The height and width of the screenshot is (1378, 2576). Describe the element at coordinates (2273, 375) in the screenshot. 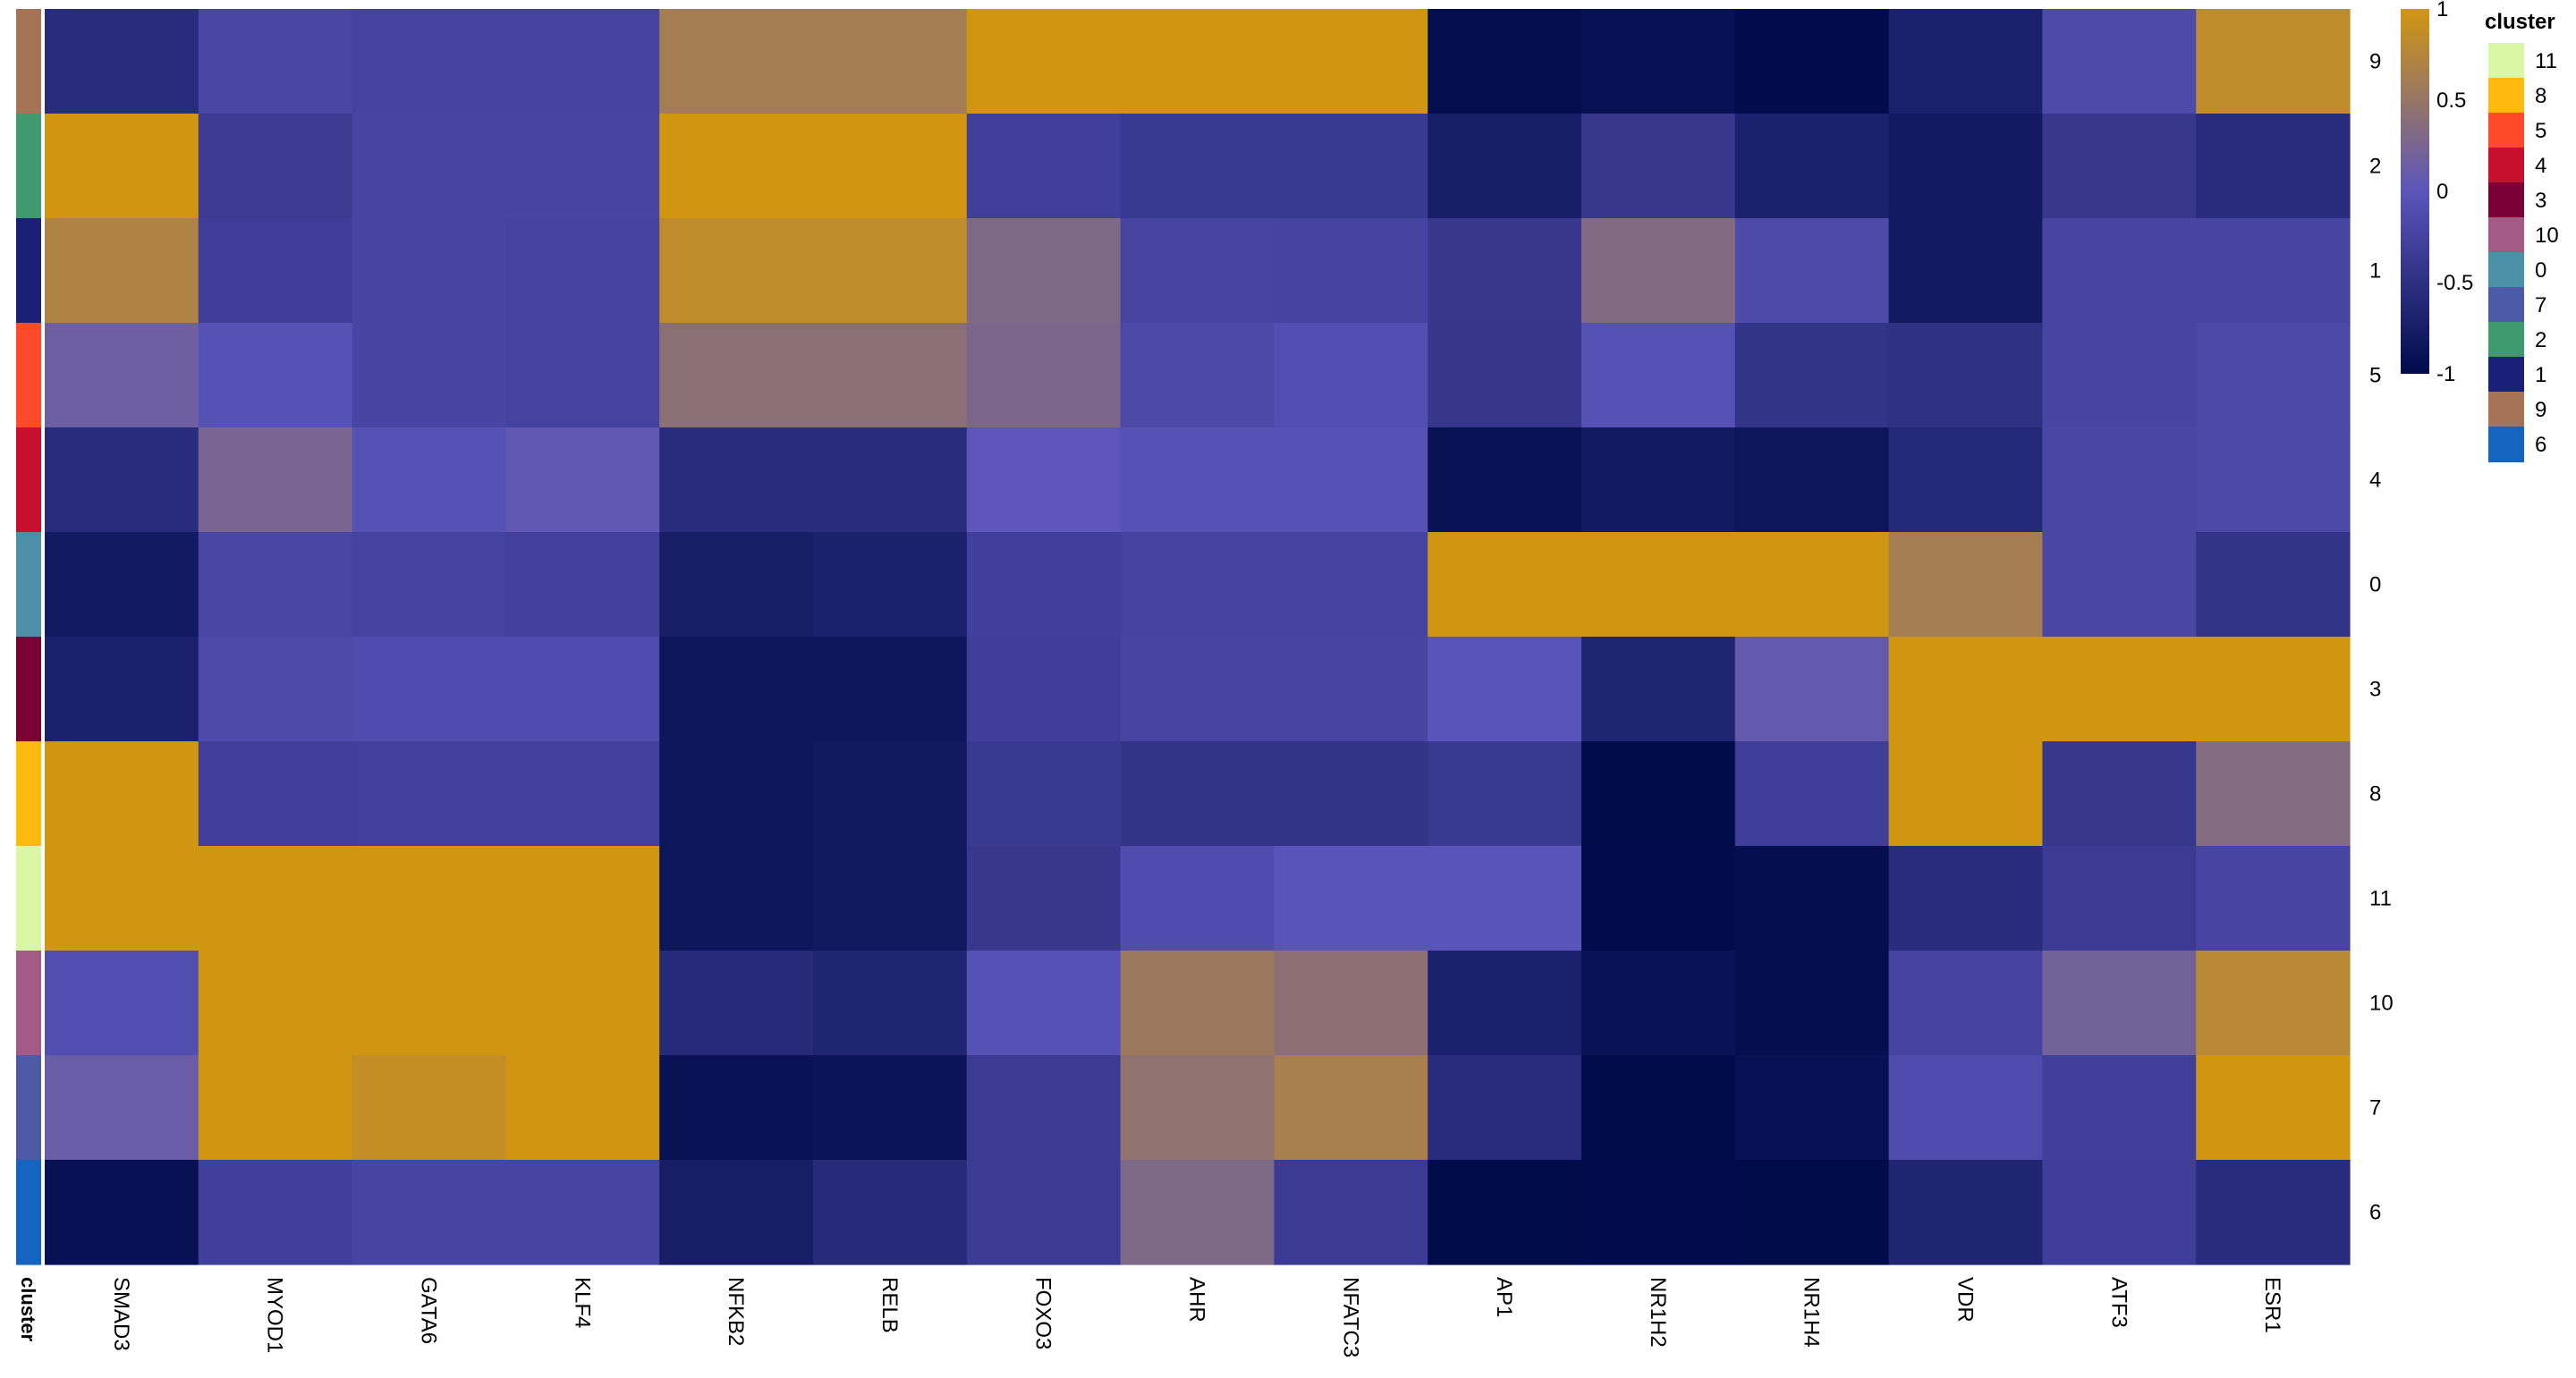

I see `heatmap-cell-5-ESR1` at that location.